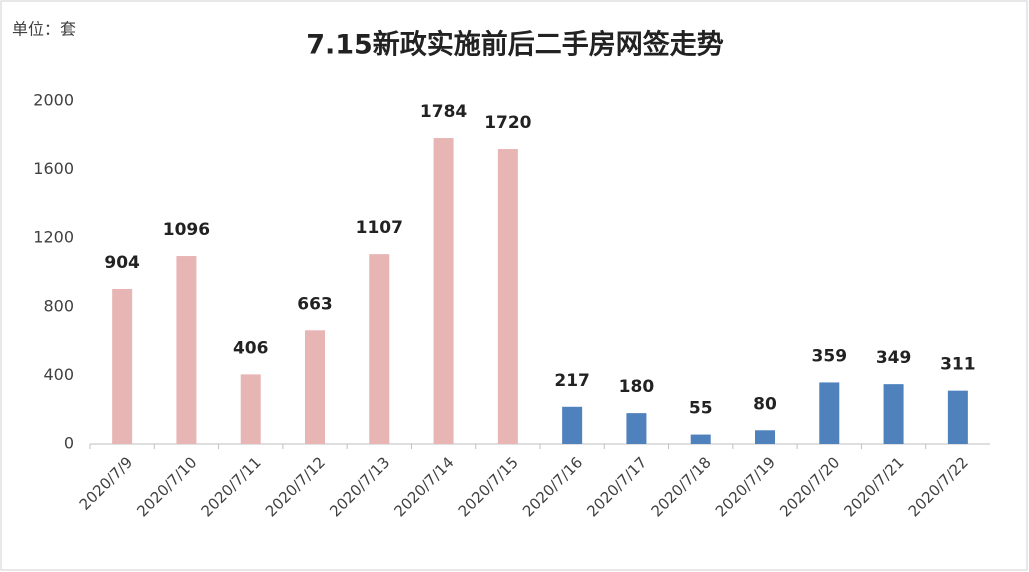 This screenshot has height=572, width=1029. What do you see at coordinates (58, 374) in the screenshot?
I see `y-tick-label: 400` at bounding box center [58, 374].